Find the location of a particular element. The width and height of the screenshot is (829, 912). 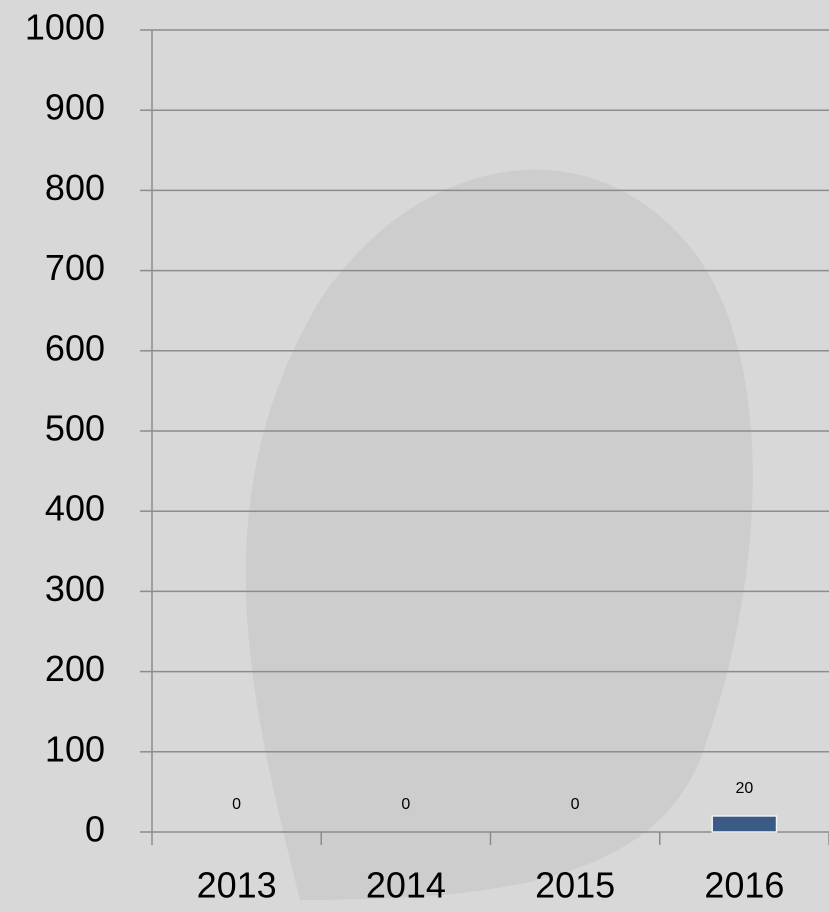

y-tick-label: 1000 is located at coordinates (65, 27).